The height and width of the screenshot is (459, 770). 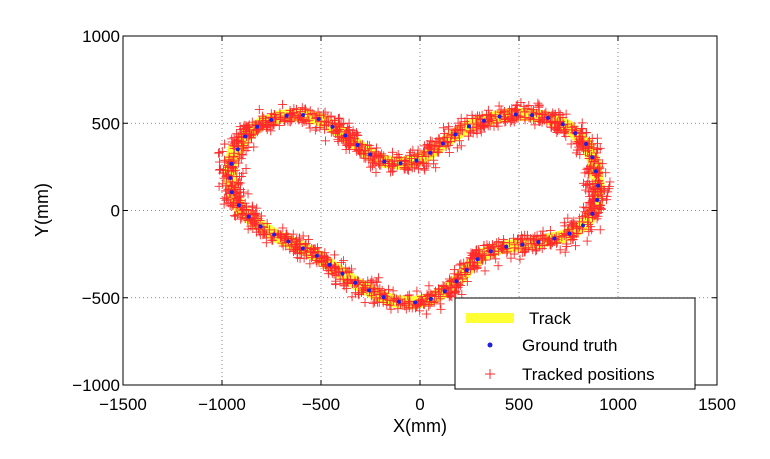 What do you see at coordinates (569, 345) in the screenshot?
I see `legend-ground-truth-label: Ground truth` at bounding box center [569, 345].